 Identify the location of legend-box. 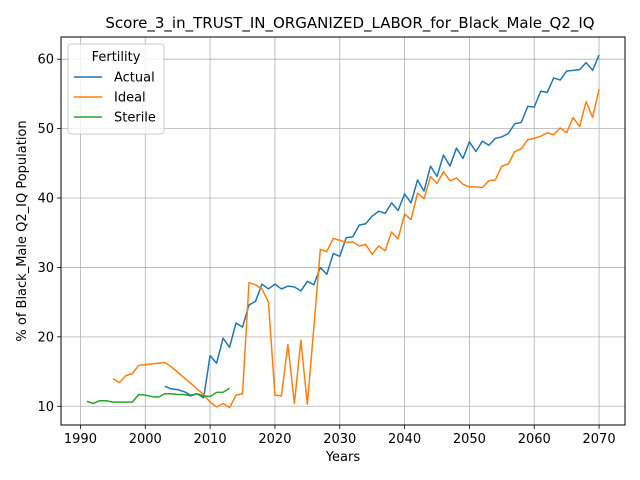
(116, 89).